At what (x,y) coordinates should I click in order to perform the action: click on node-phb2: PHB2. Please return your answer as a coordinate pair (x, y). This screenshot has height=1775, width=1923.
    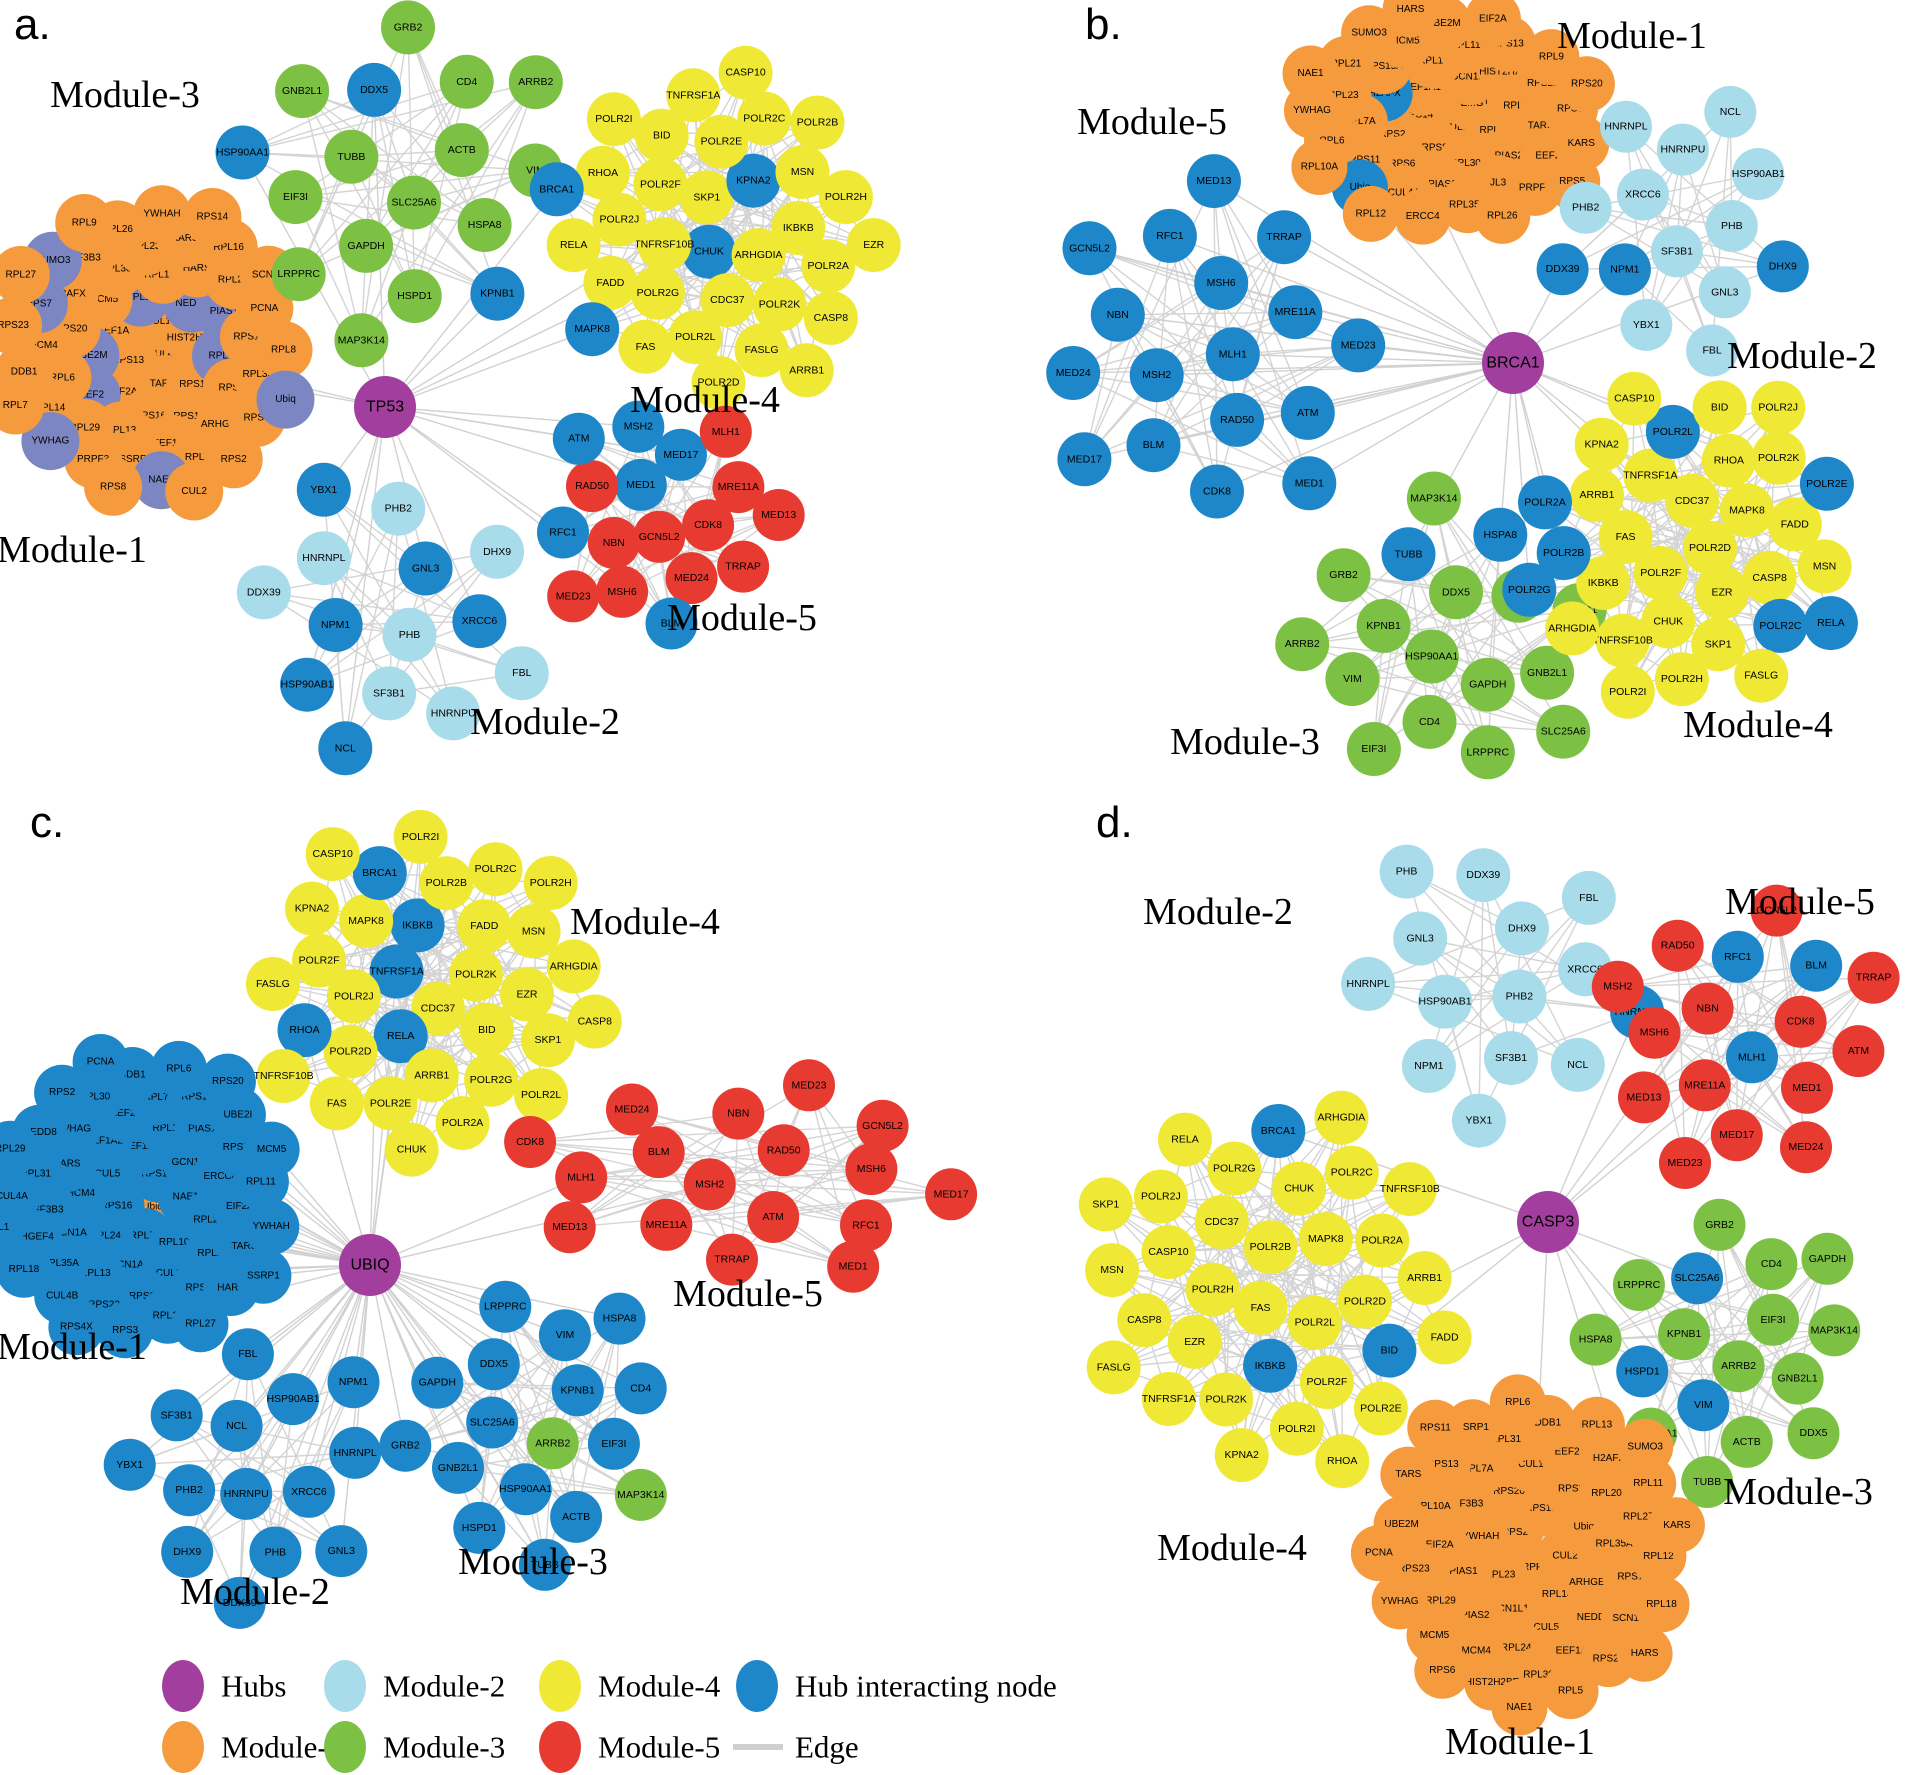
    Looking at the image, I should click on (189, 1490).